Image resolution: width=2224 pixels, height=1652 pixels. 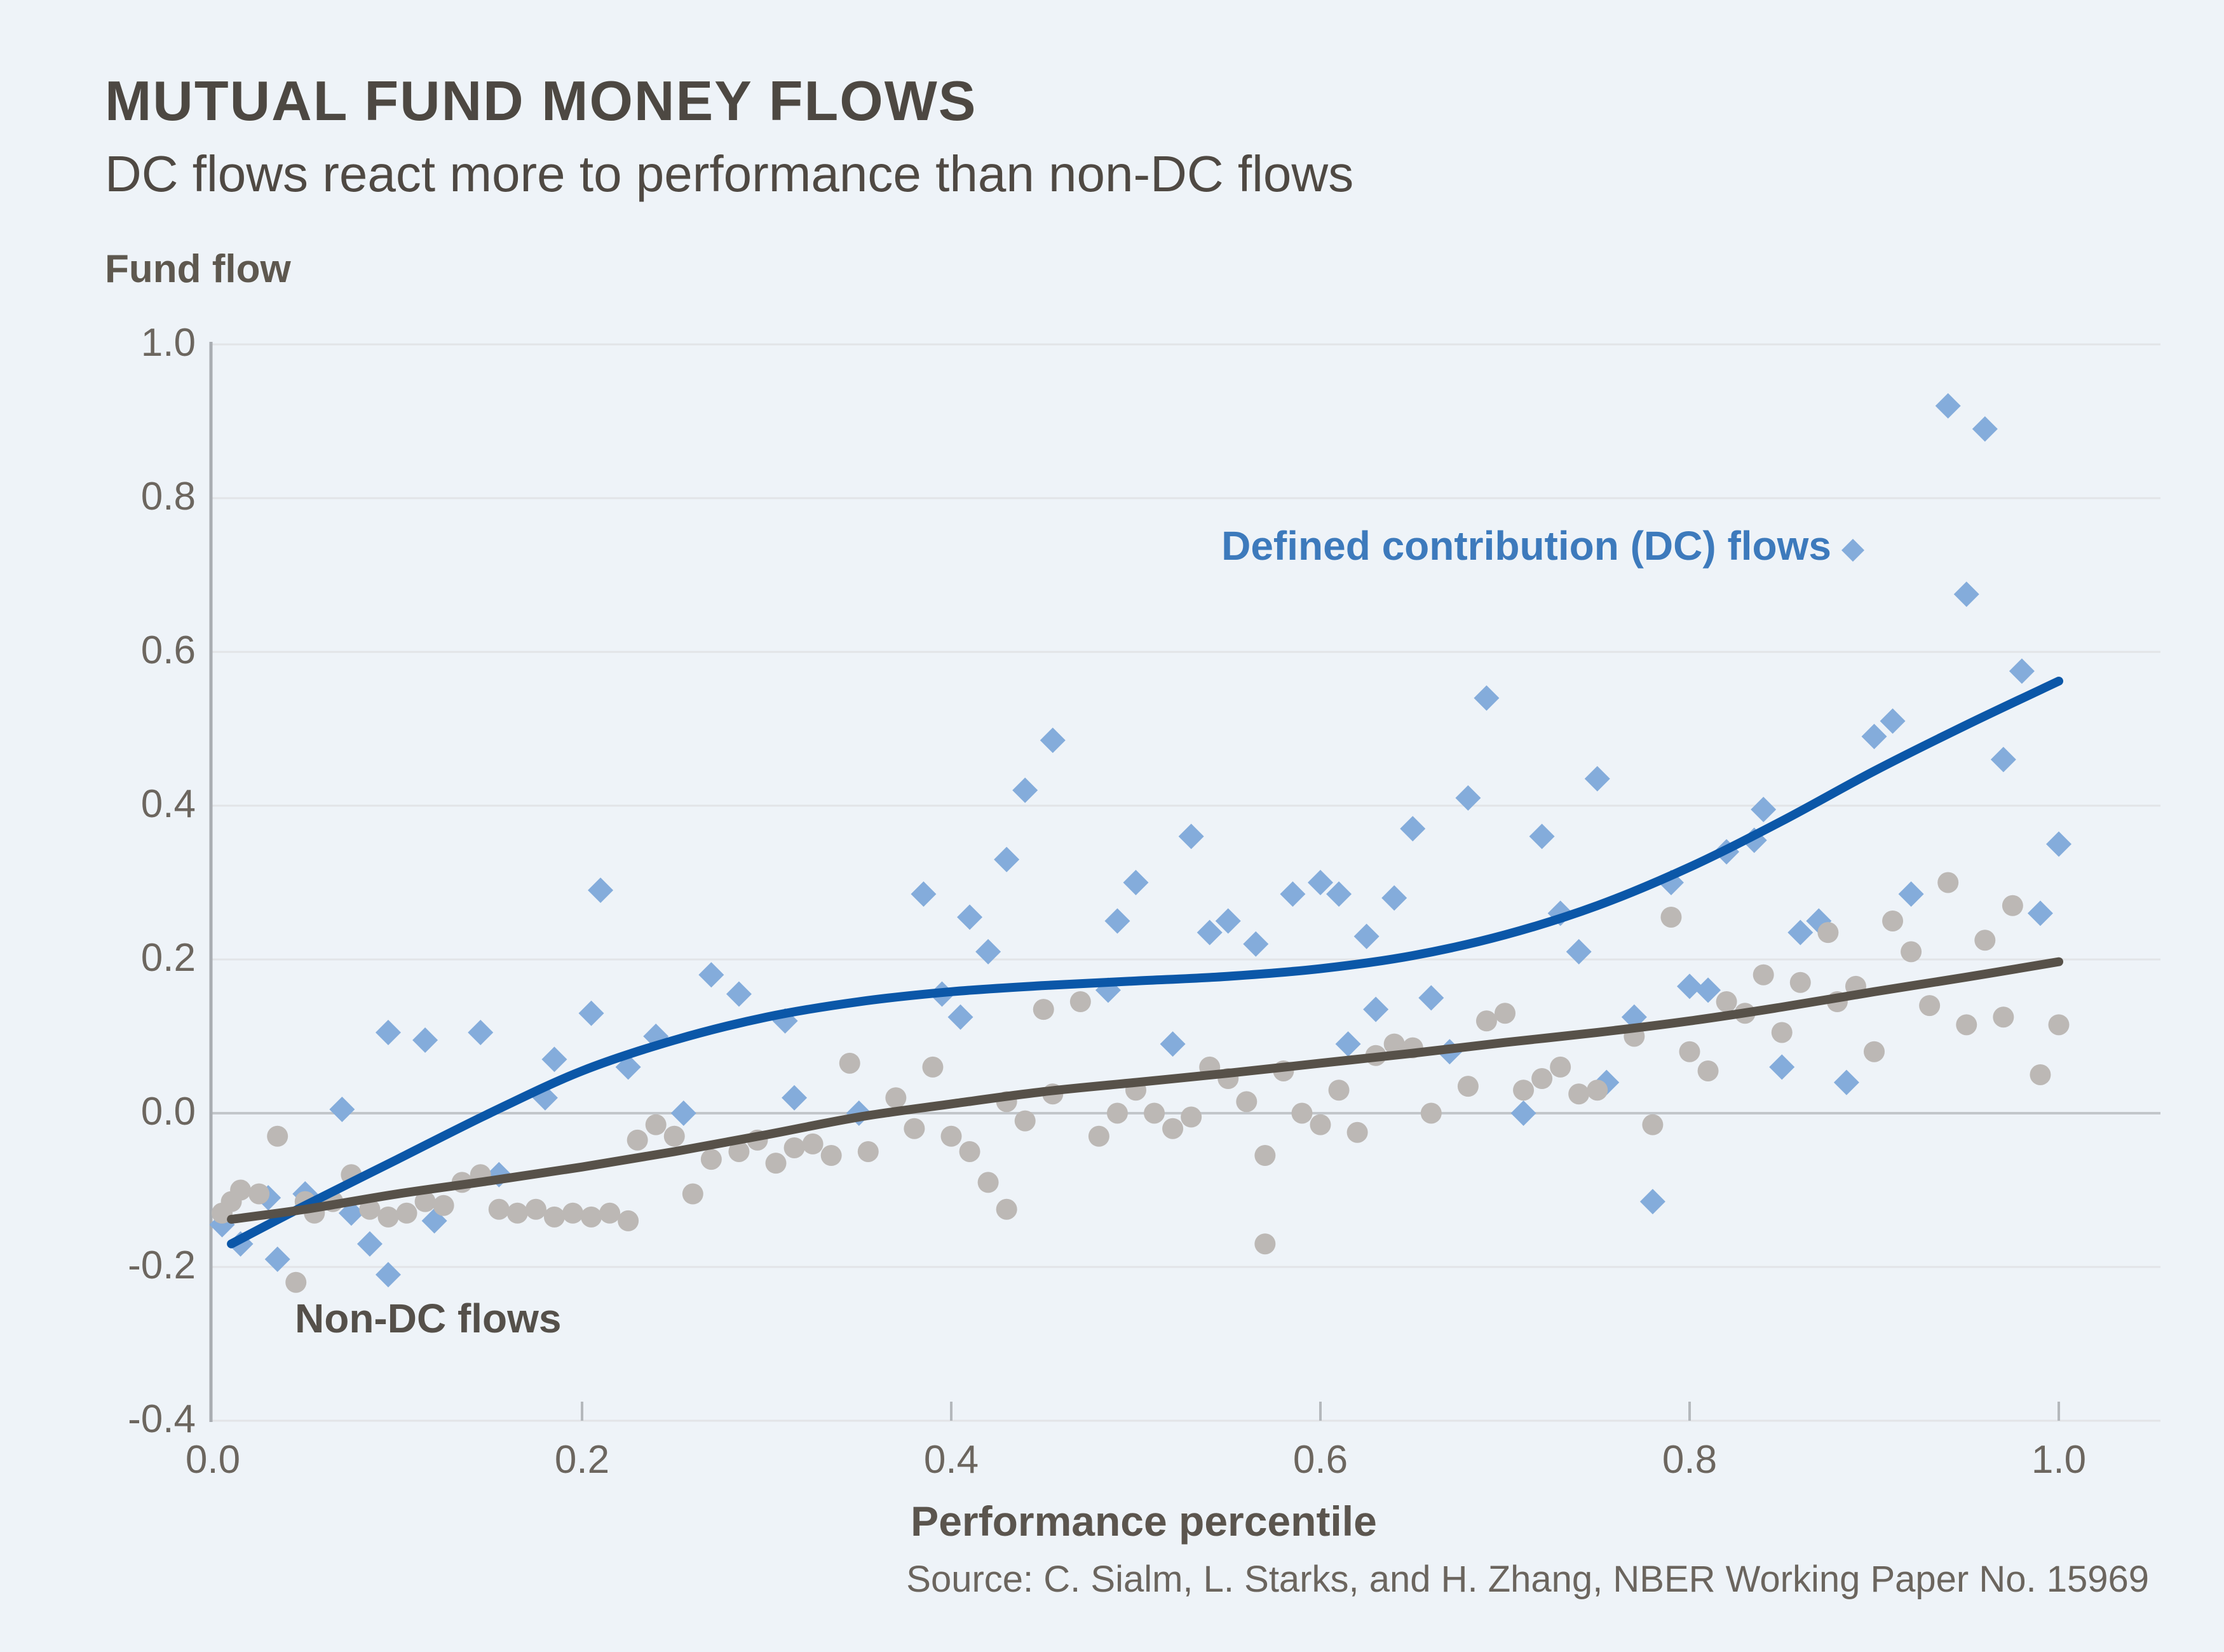 What do you see at coordinates (1320, 1460) in the screenshot?
I see `x-tick-label: 0.6` at bounding box center [1320, 1460].